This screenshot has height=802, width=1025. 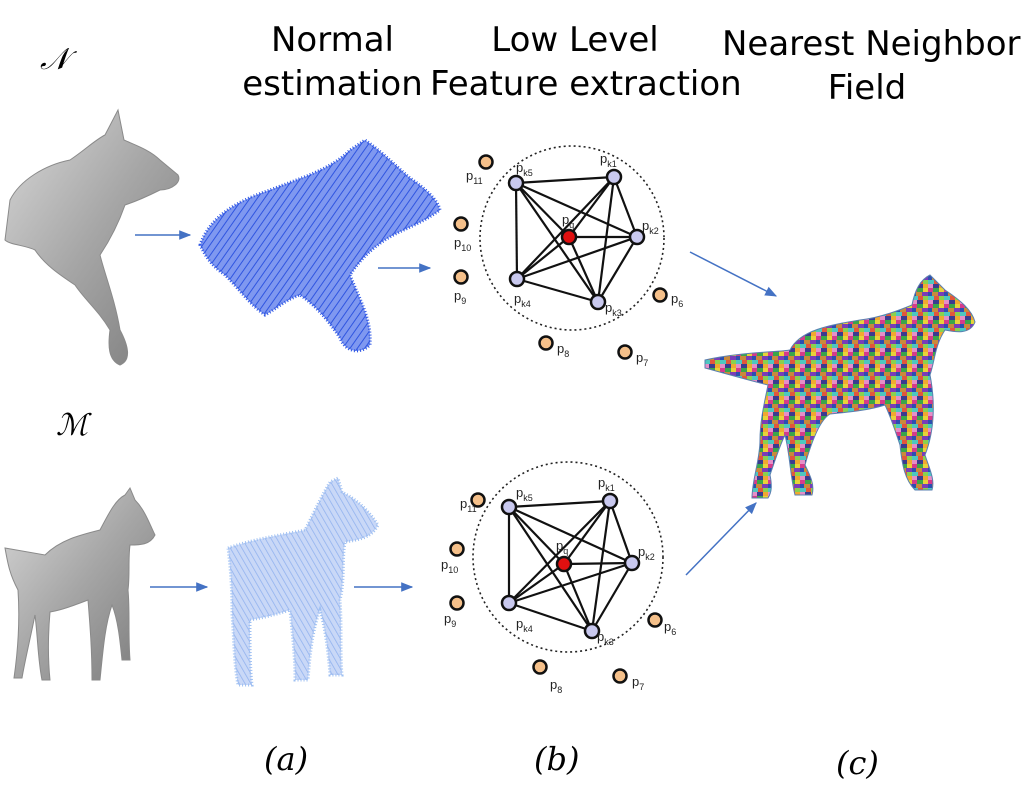 What do you see at coordinates (92, 237) in the screenshot?
I see `dog-mesh-top` at bounding box center [92, 237].